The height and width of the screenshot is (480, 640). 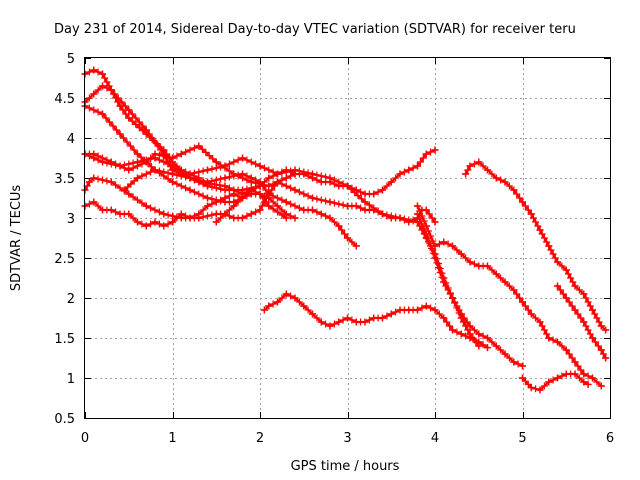 I want to click on series-track-h, so click(x=190, y=196).